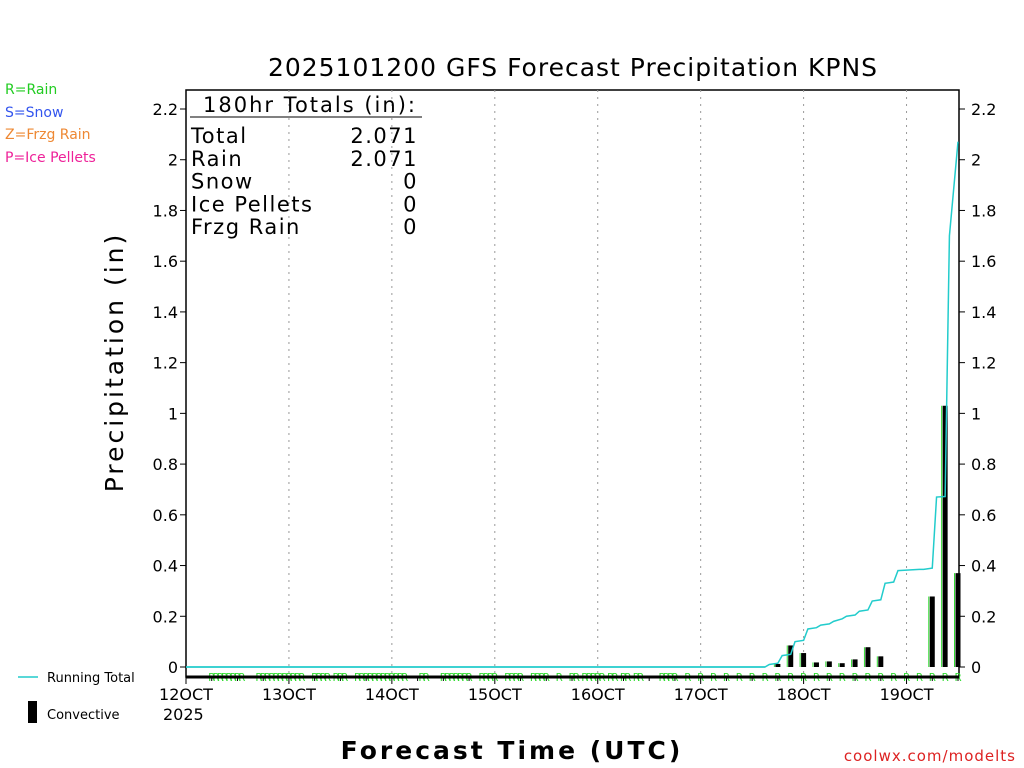  I want to click on y-tick-label-left: 1.6, so click(165, 261).